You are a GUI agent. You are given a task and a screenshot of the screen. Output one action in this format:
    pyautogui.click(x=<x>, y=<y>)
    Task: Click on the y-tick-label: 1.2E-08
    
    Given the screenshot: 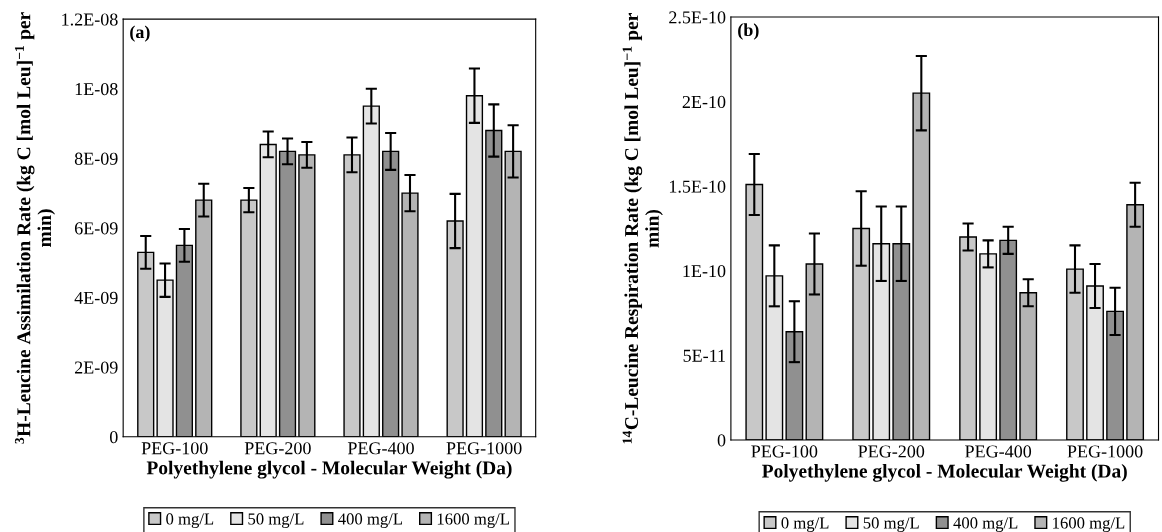 What is the action you would take?
    pyautogui.click(x=90, y=19)
    